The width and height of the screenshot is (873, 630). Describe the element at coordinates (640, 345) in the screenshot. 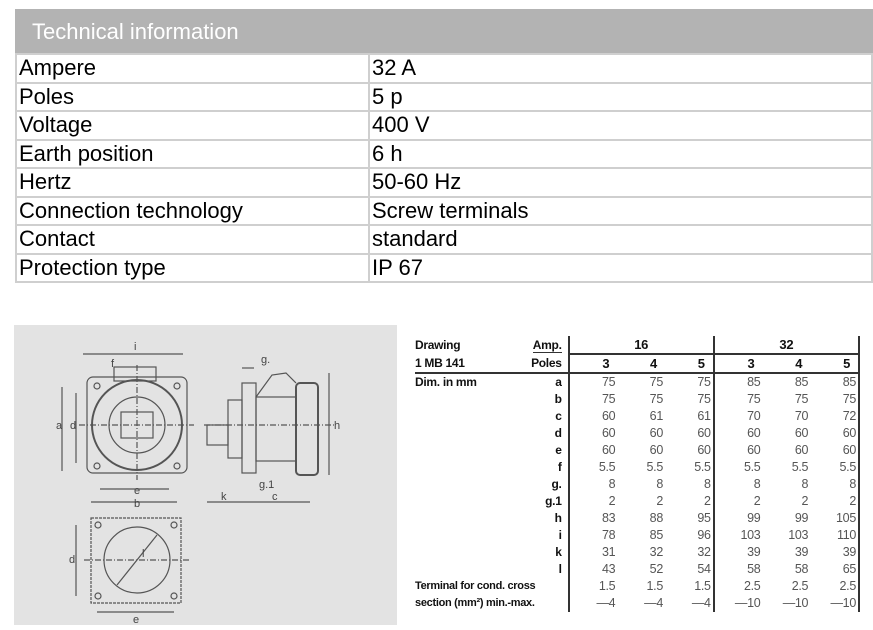

I see `amp-group-16: 16` at that location.